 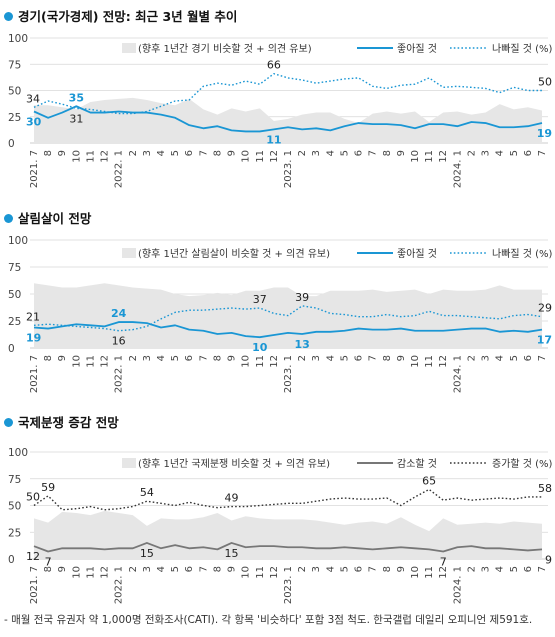 What do you see at coordinates (260, 347) in the screenshot?
I see `data-label: 10` at bounding box center [260, 347].